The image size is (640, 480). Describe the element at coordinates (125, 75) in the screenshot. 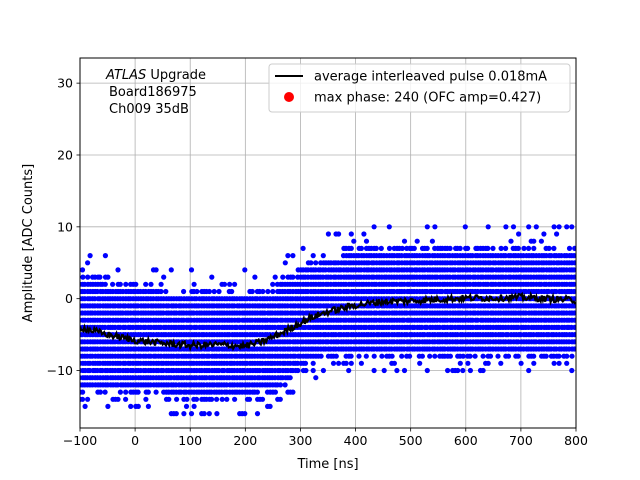

I see `annotation-experiment-name: ATLAS` at that location.